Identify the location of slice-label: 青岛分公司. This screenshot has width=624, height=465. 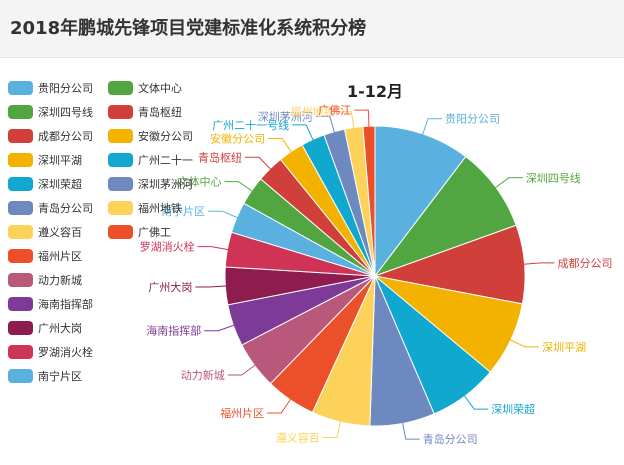
(450, 439).